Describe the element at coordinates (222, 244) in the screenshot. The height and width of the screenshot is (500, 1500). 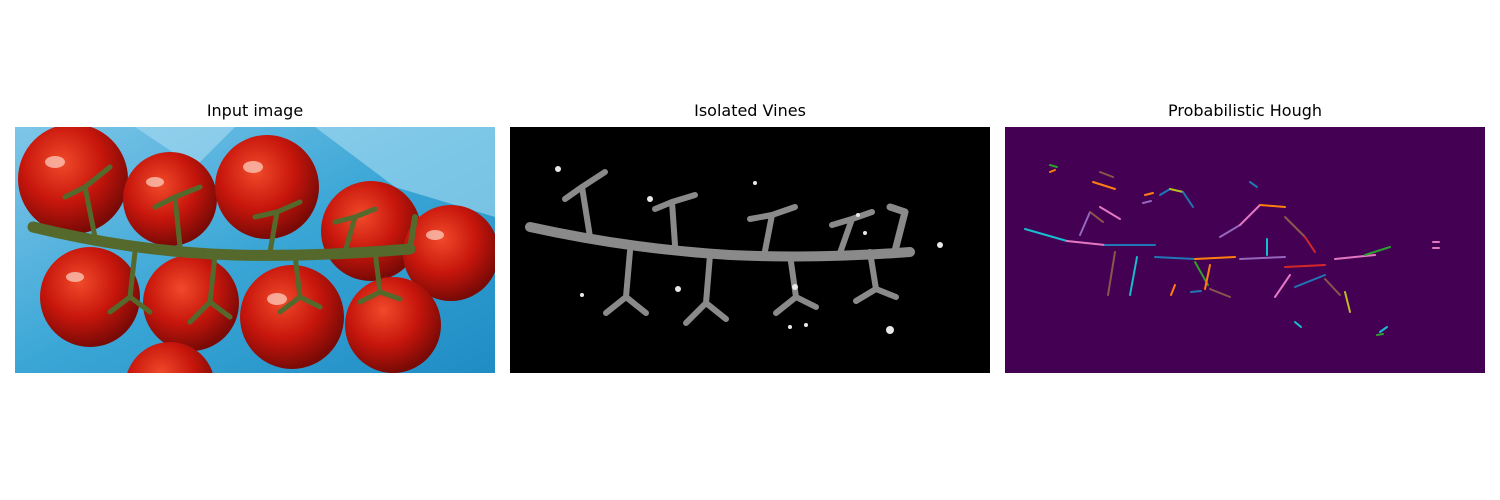
I see `vine` at that location.